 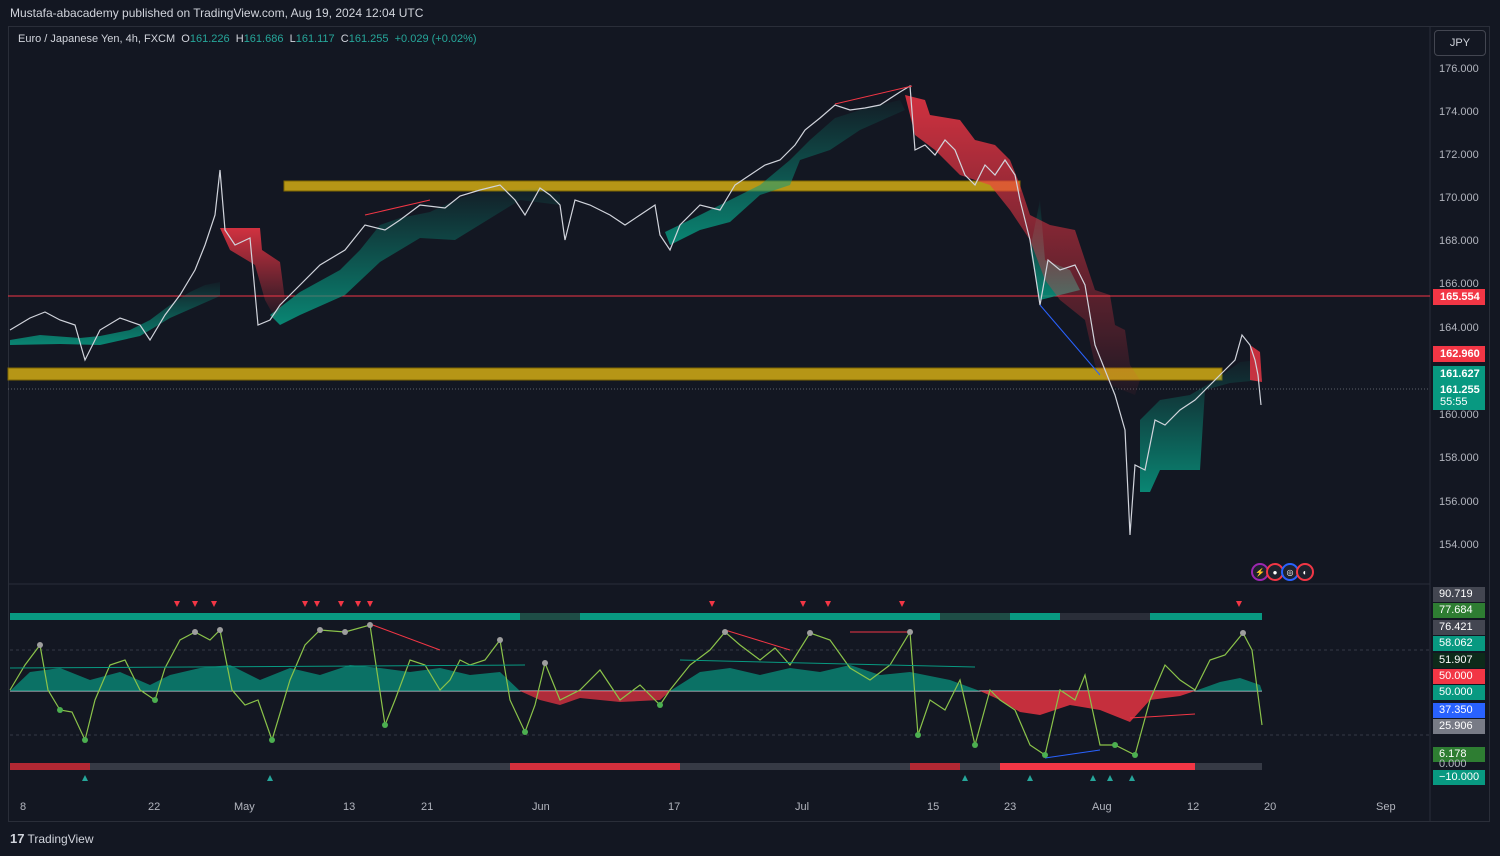 I want to click on date-axis-label: 23, so click(x=1010, y=807).